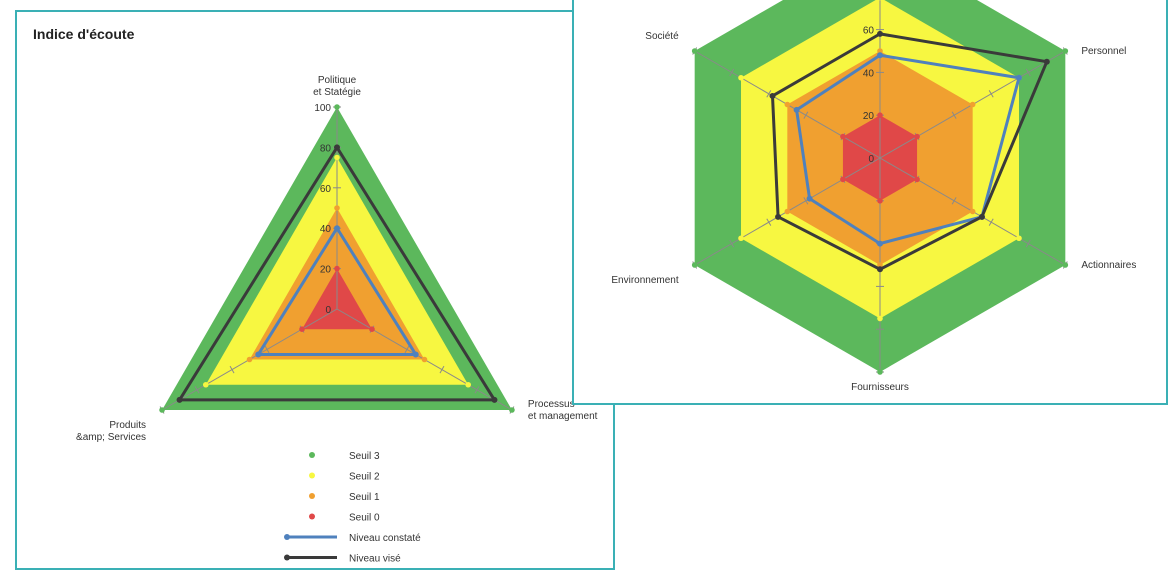 The width and height of the screenshot is (1168, 572). I want to click on legend-label: Seuil 2, so click(364, 477).